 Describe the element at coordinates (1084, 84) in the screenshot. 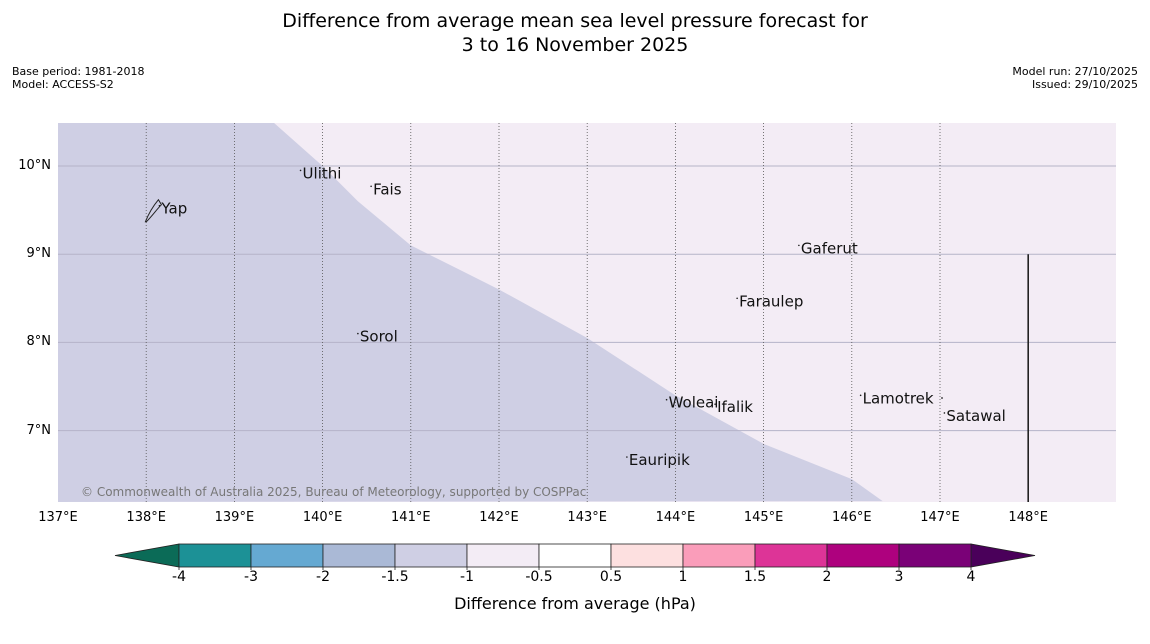

I see `issued-date: Issued: 29/10/2025` at that location.